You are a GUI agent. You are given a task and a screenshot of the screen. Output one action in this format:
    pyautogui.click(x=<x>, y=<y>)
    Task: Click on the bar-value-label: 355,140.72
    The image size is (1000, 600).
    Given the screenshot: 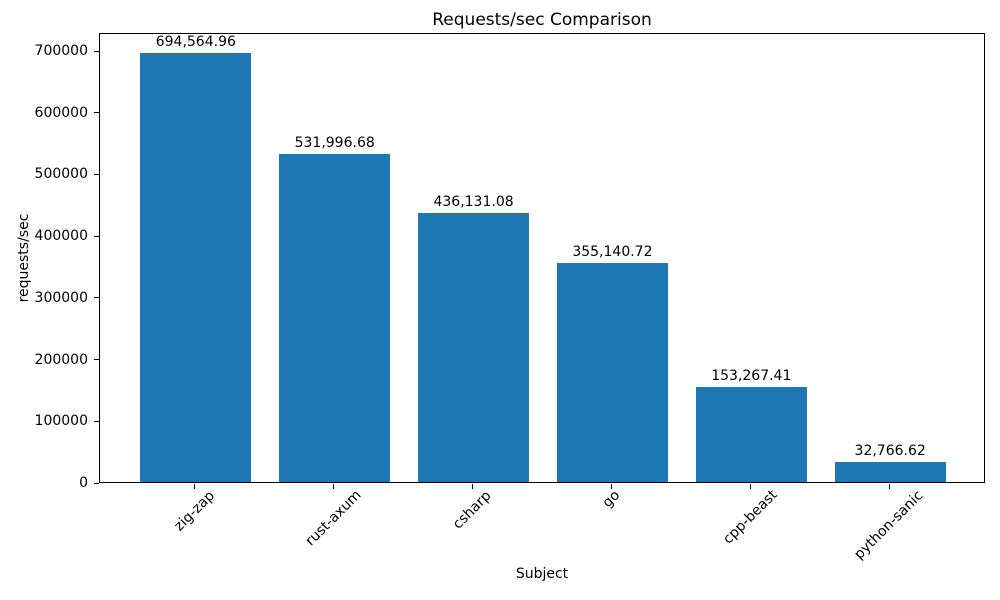 What is the action you would take?
    pyautogui.click(x=612, y=251)
    